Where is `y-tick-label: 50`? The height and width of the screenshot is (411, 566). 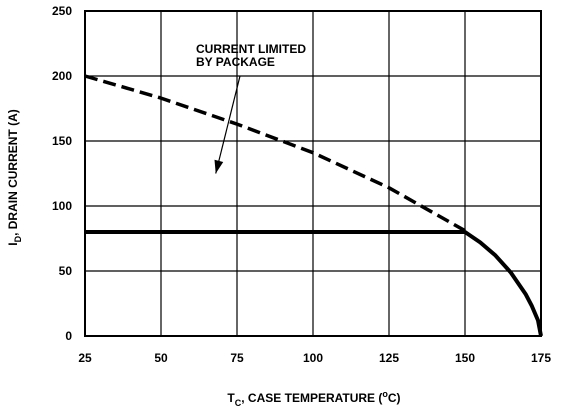 y-tick-label: 50 is located at coordinates (66, 271).